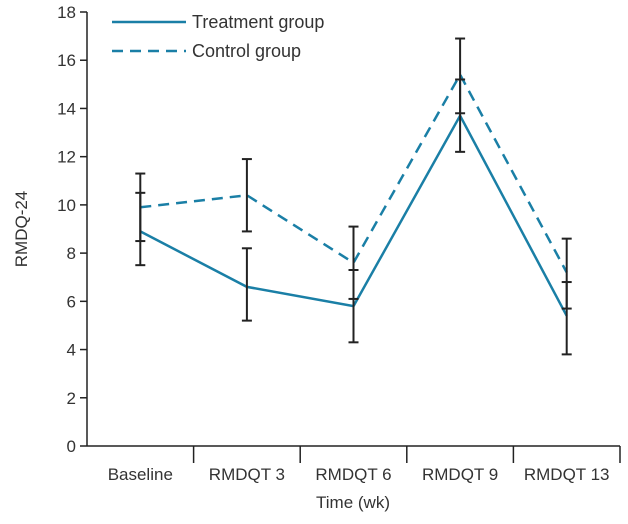  What do you see at coordinates (66, 60) in the screenshot?
I see `y-tick-label: 16` at bounding box center [66, 60].